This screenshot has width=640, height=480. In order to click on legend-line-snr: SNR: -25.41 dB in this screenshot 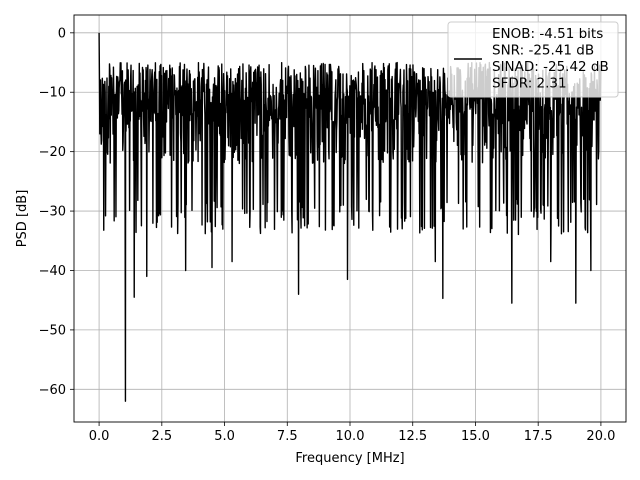, I will do `click(543, 51)`.